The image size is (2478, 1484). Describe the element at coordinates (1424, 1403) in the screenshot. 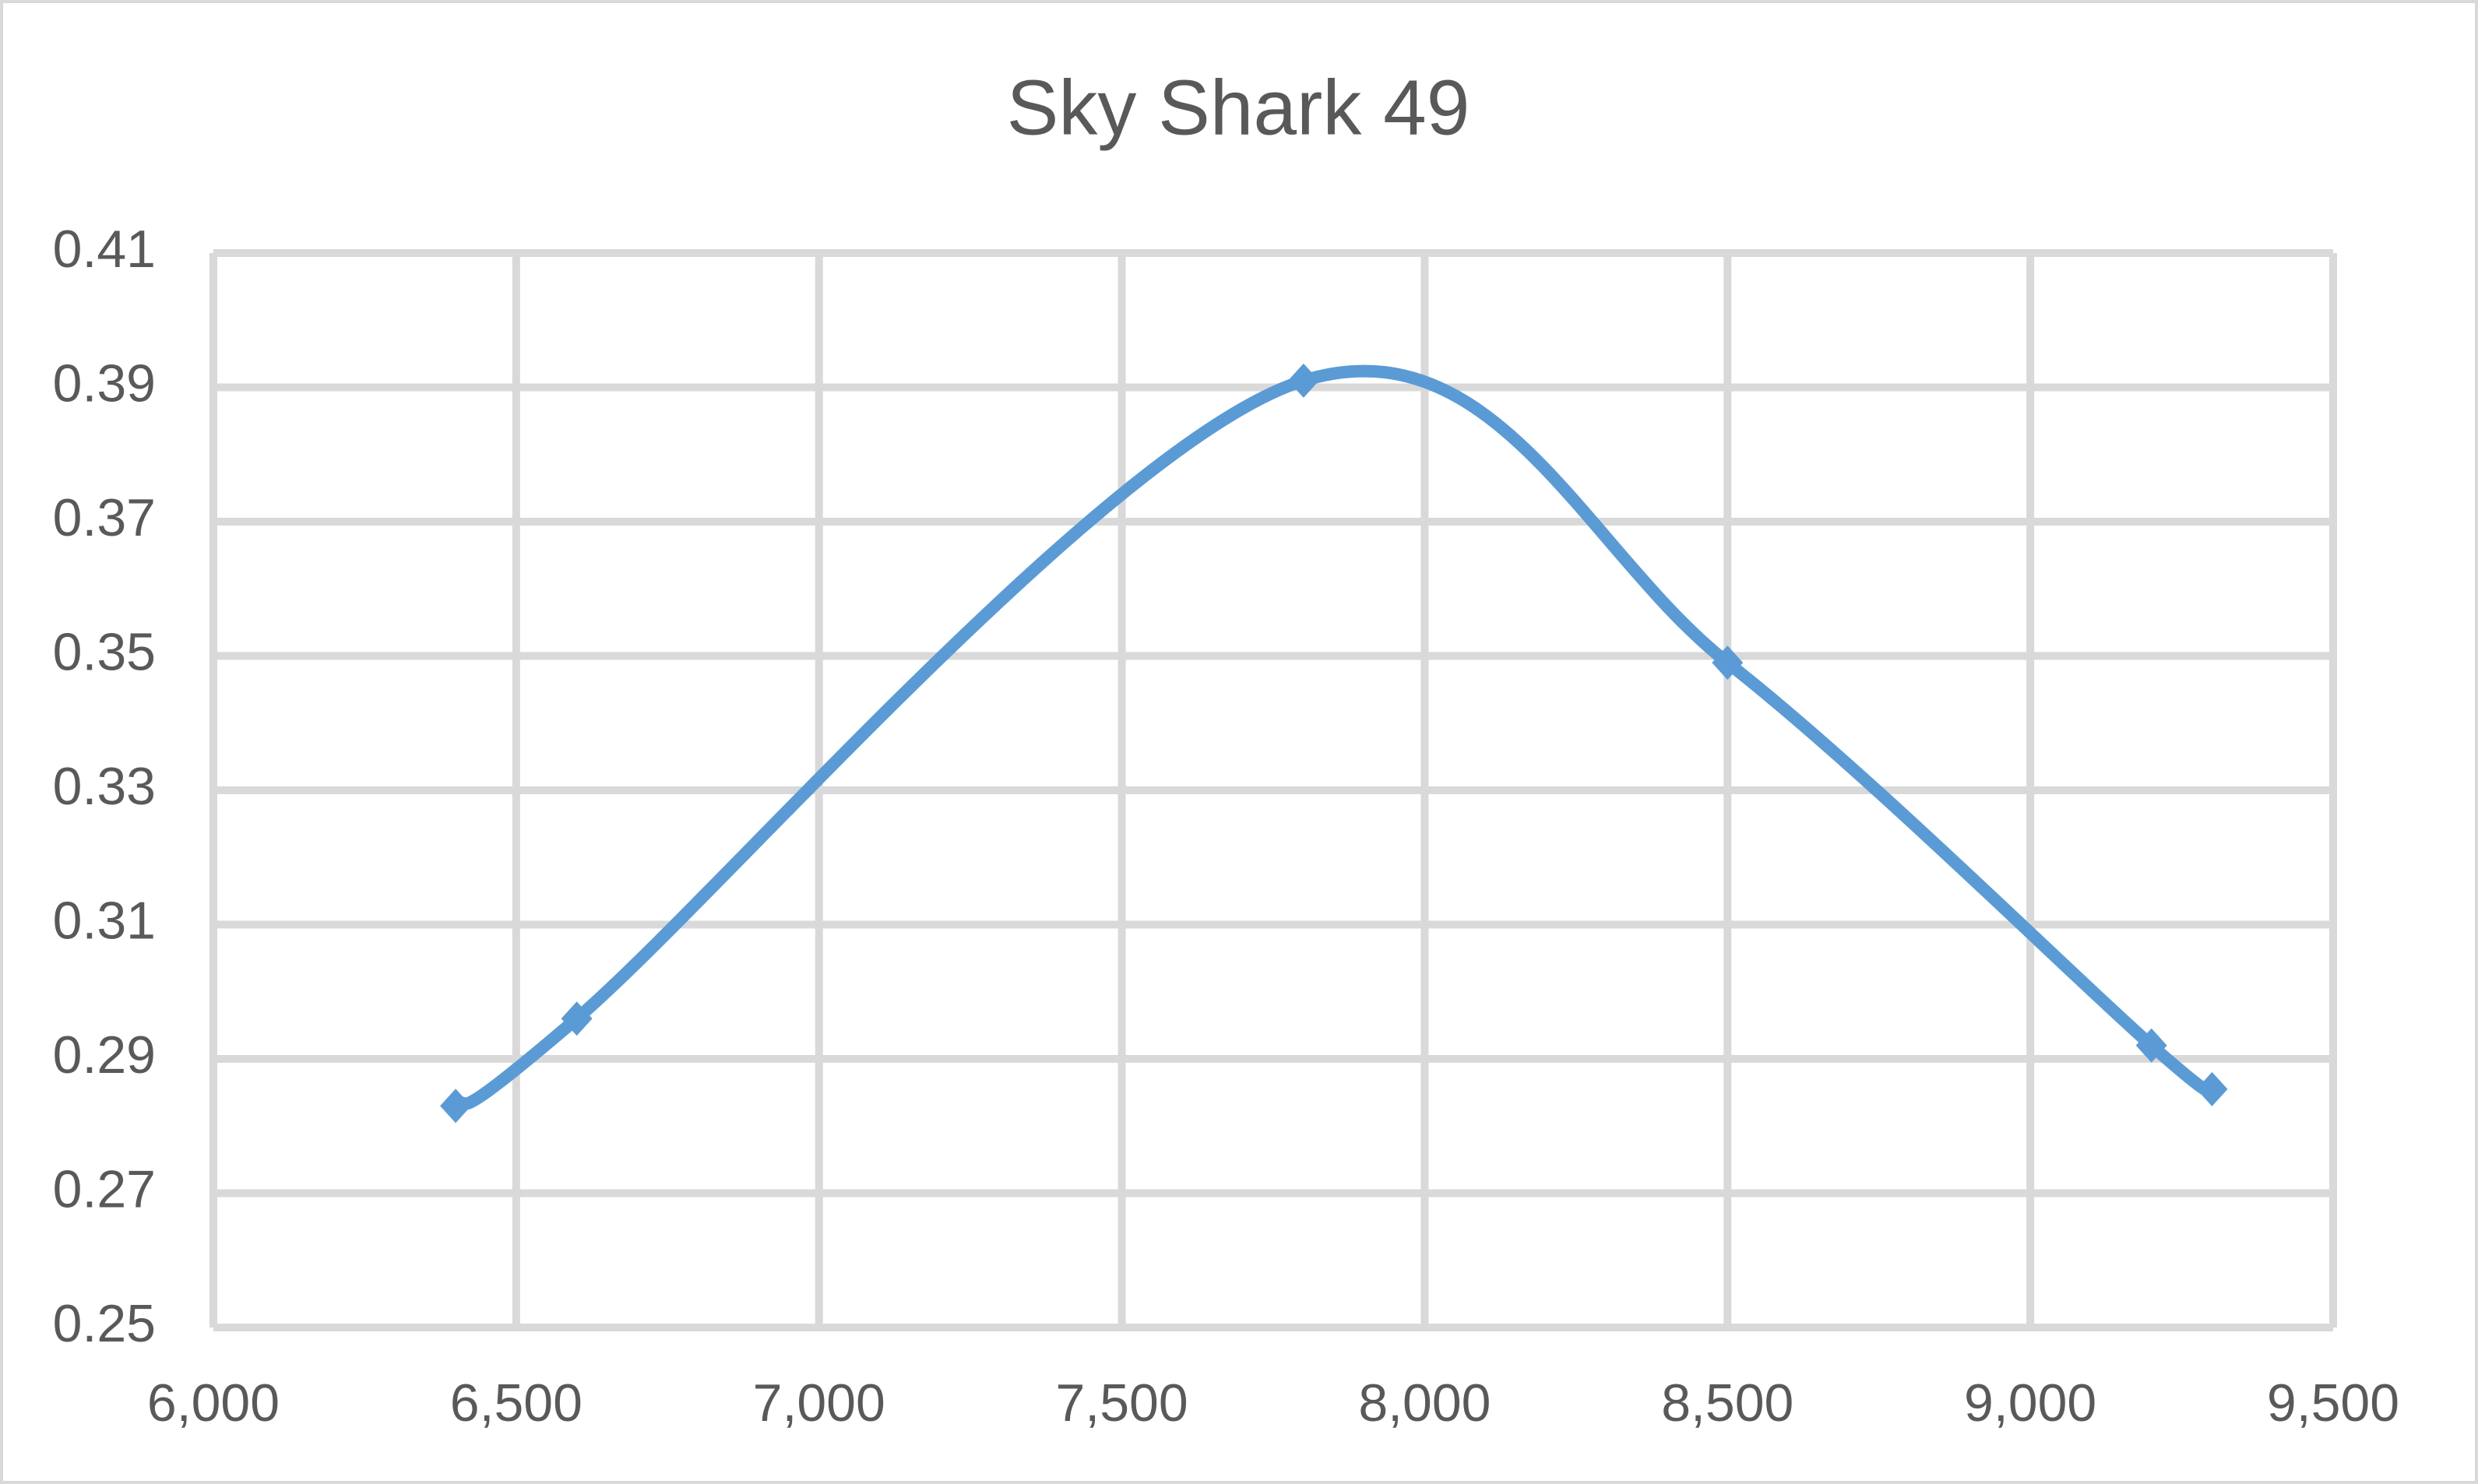

I see `x-tick-label: 8,000` at that location.